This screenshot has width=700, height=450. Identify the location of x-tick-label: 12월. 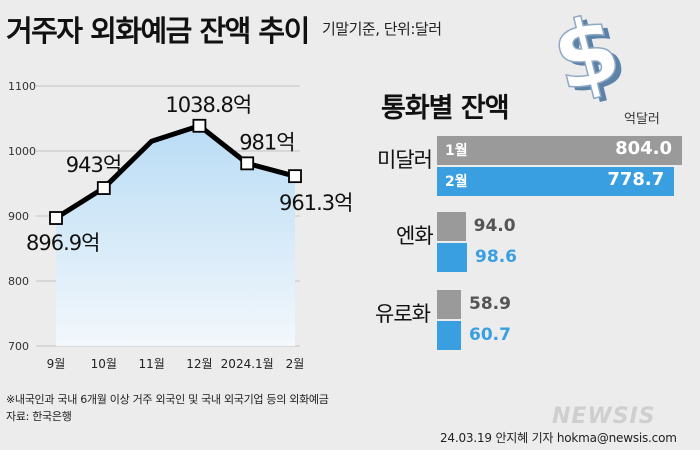
(199, 364).